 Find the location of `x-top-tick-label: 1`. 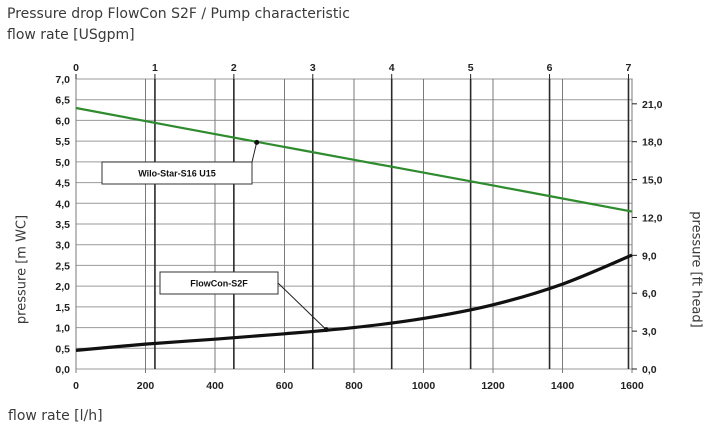

x-top-tick-label: 1 is located at coordinates (155, 68).